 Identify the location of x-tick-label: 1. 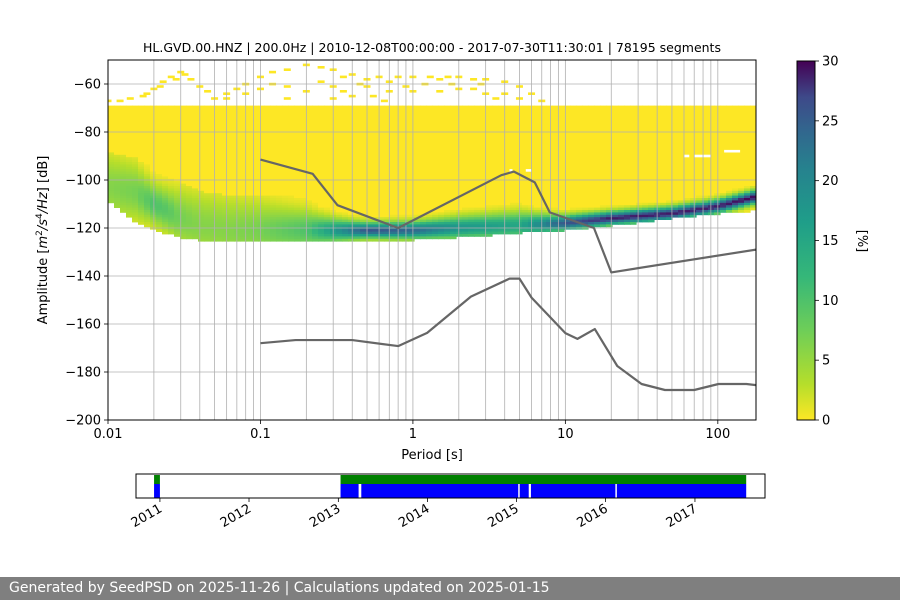
(413, 434).